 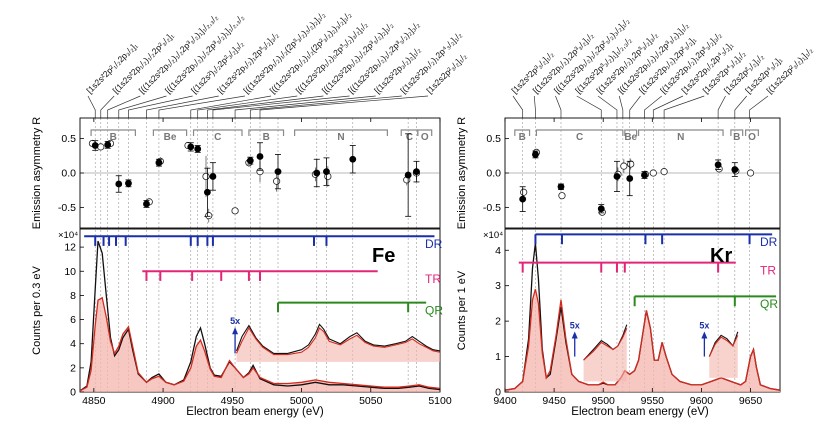 What do you see at coordinates (206, 176) in the screenshot?
I see `fe-asym-open-point` at bounding box center [206, 176].